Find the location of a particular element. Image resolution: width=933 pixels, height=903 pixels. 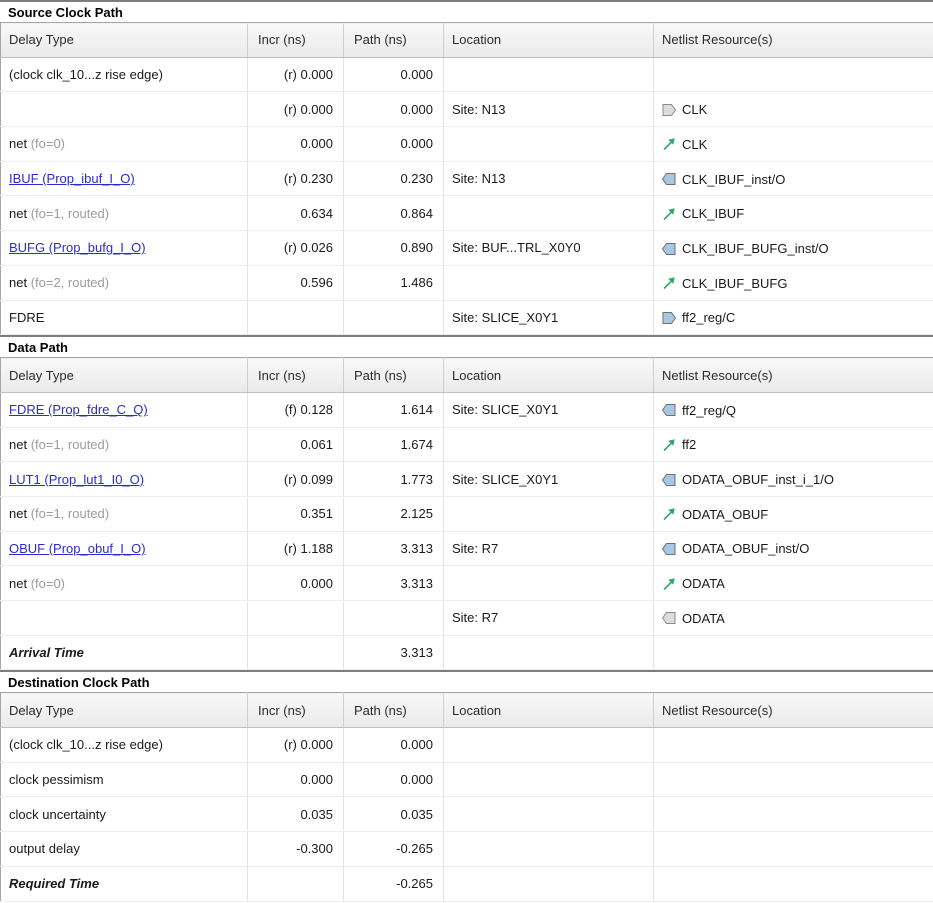

path-cell: 1.486 is located at coordinates (393, 283).